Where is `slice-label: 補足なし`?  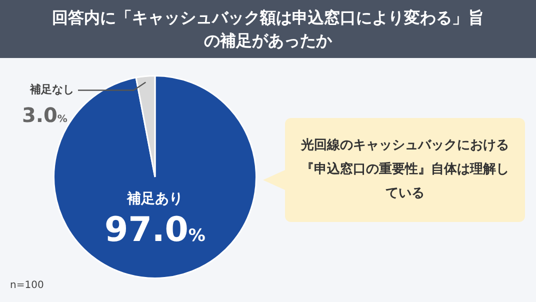
slice-label: 補足なし is located at coordinates (51, 89).